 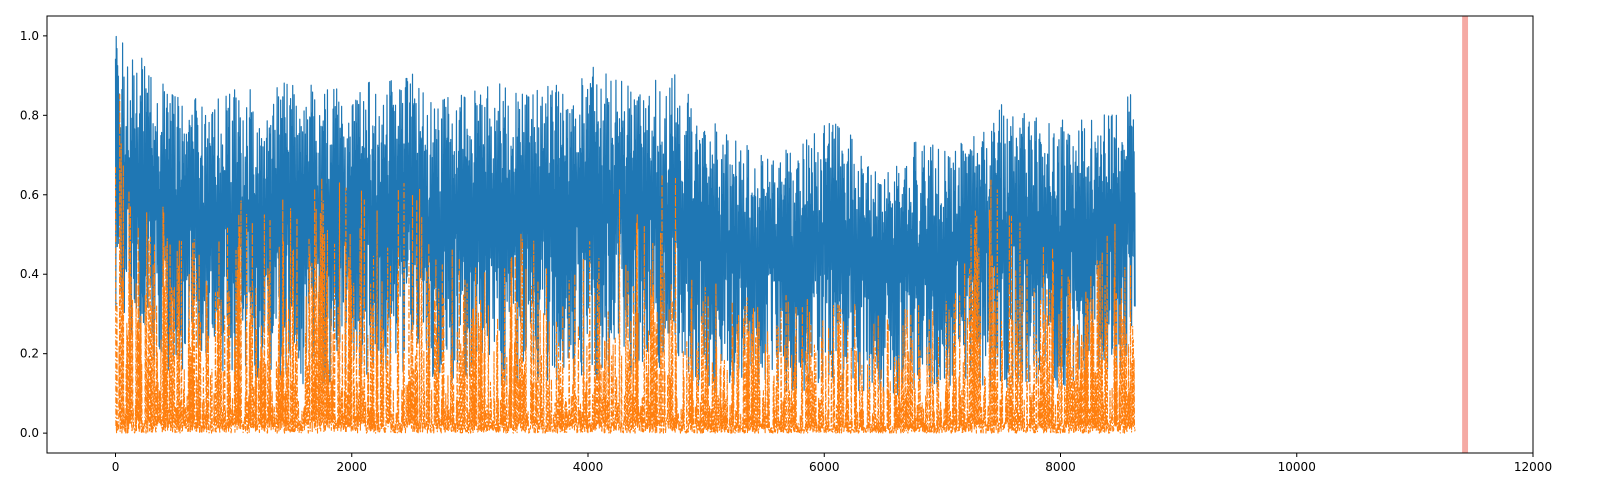 I want to click on highlight-layer, so click(x=1465, y=234).